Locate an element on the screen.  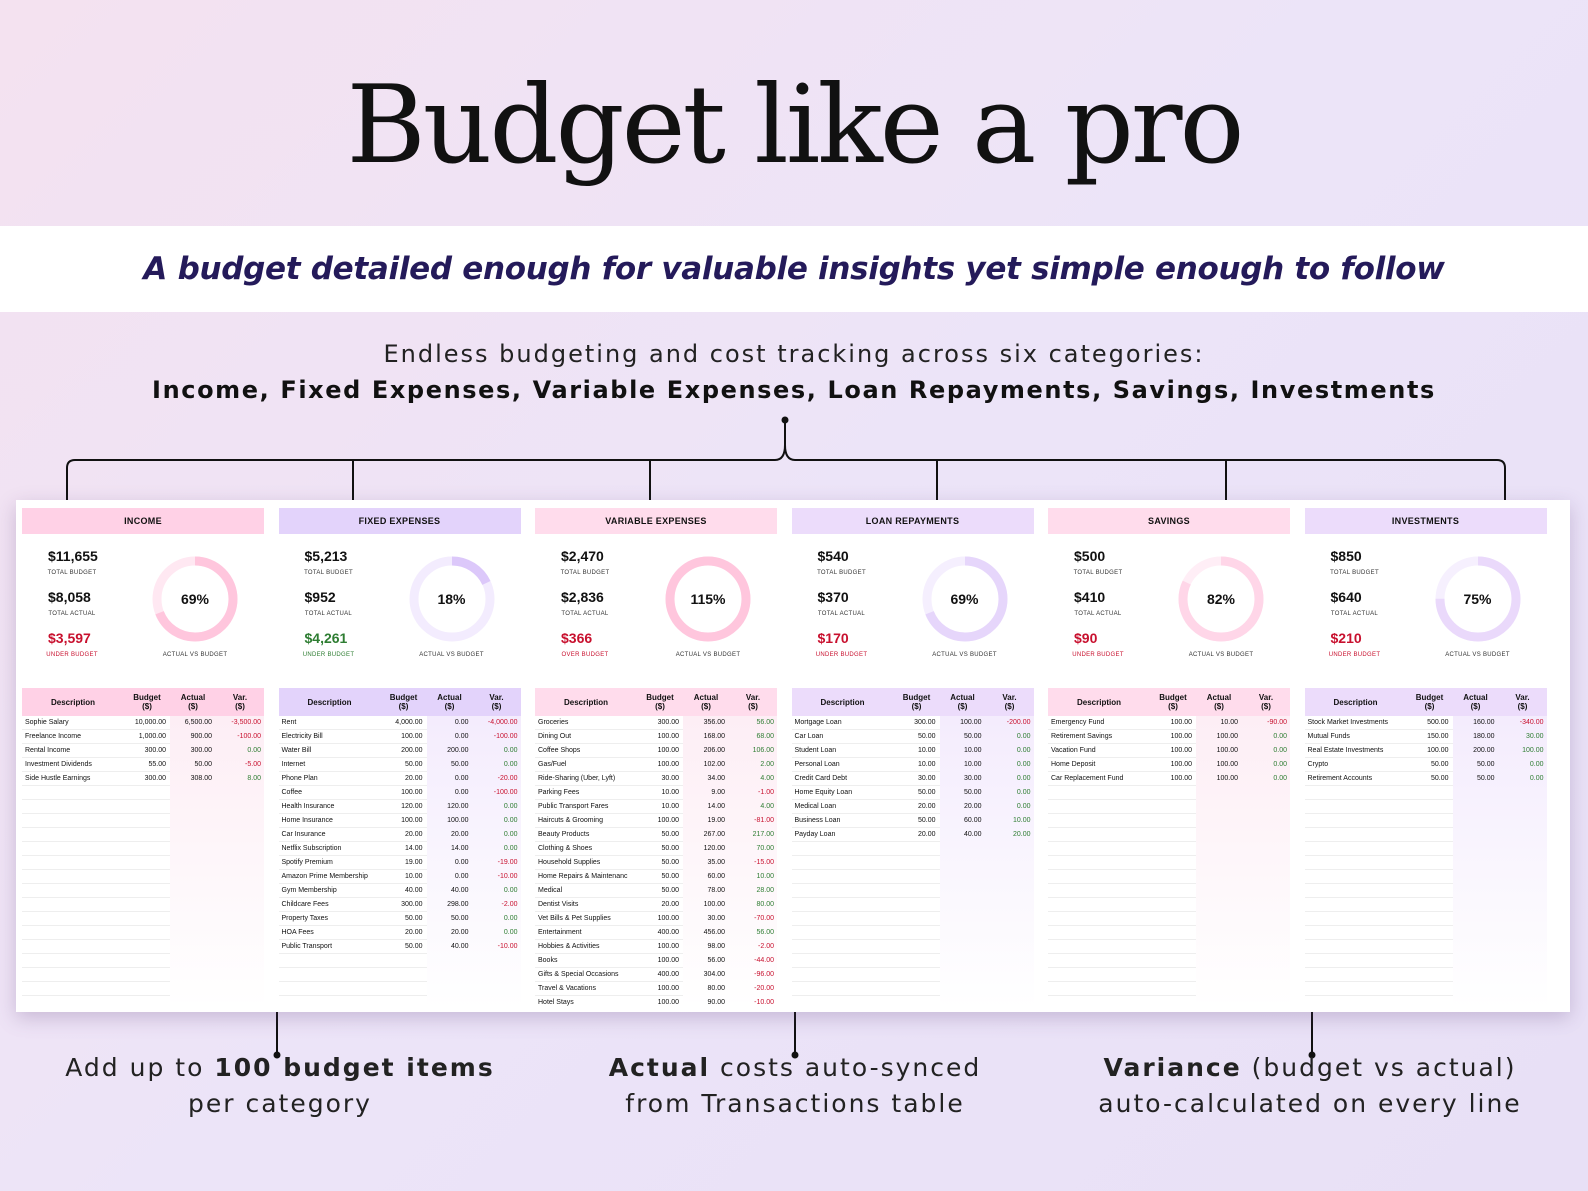
table-row: Beauty Products 50.00 267.00 217.00 is located at coordinates (656, 835).